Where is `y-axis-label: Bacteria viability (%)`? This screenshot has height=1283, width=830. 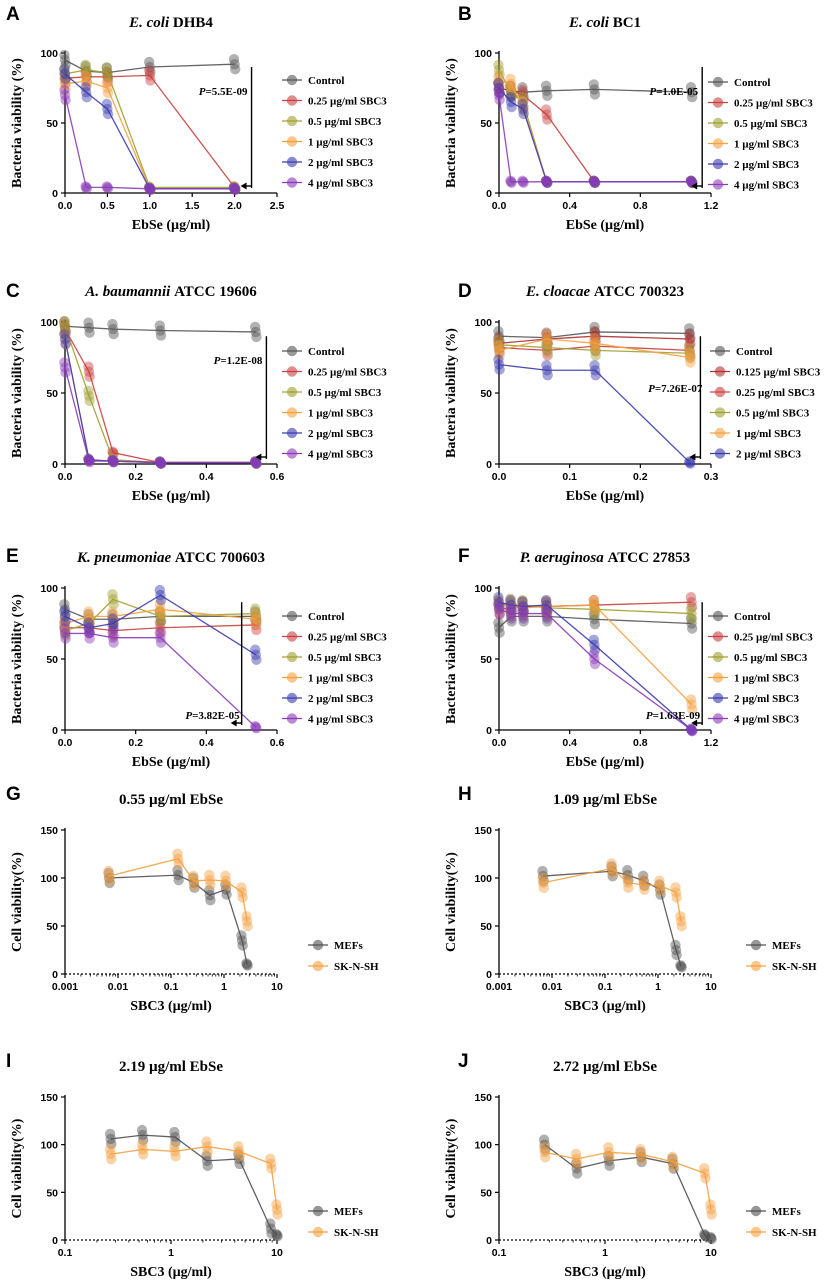
y-axis-label: Bacteria viability (%) is located at coordinates (17, 123).